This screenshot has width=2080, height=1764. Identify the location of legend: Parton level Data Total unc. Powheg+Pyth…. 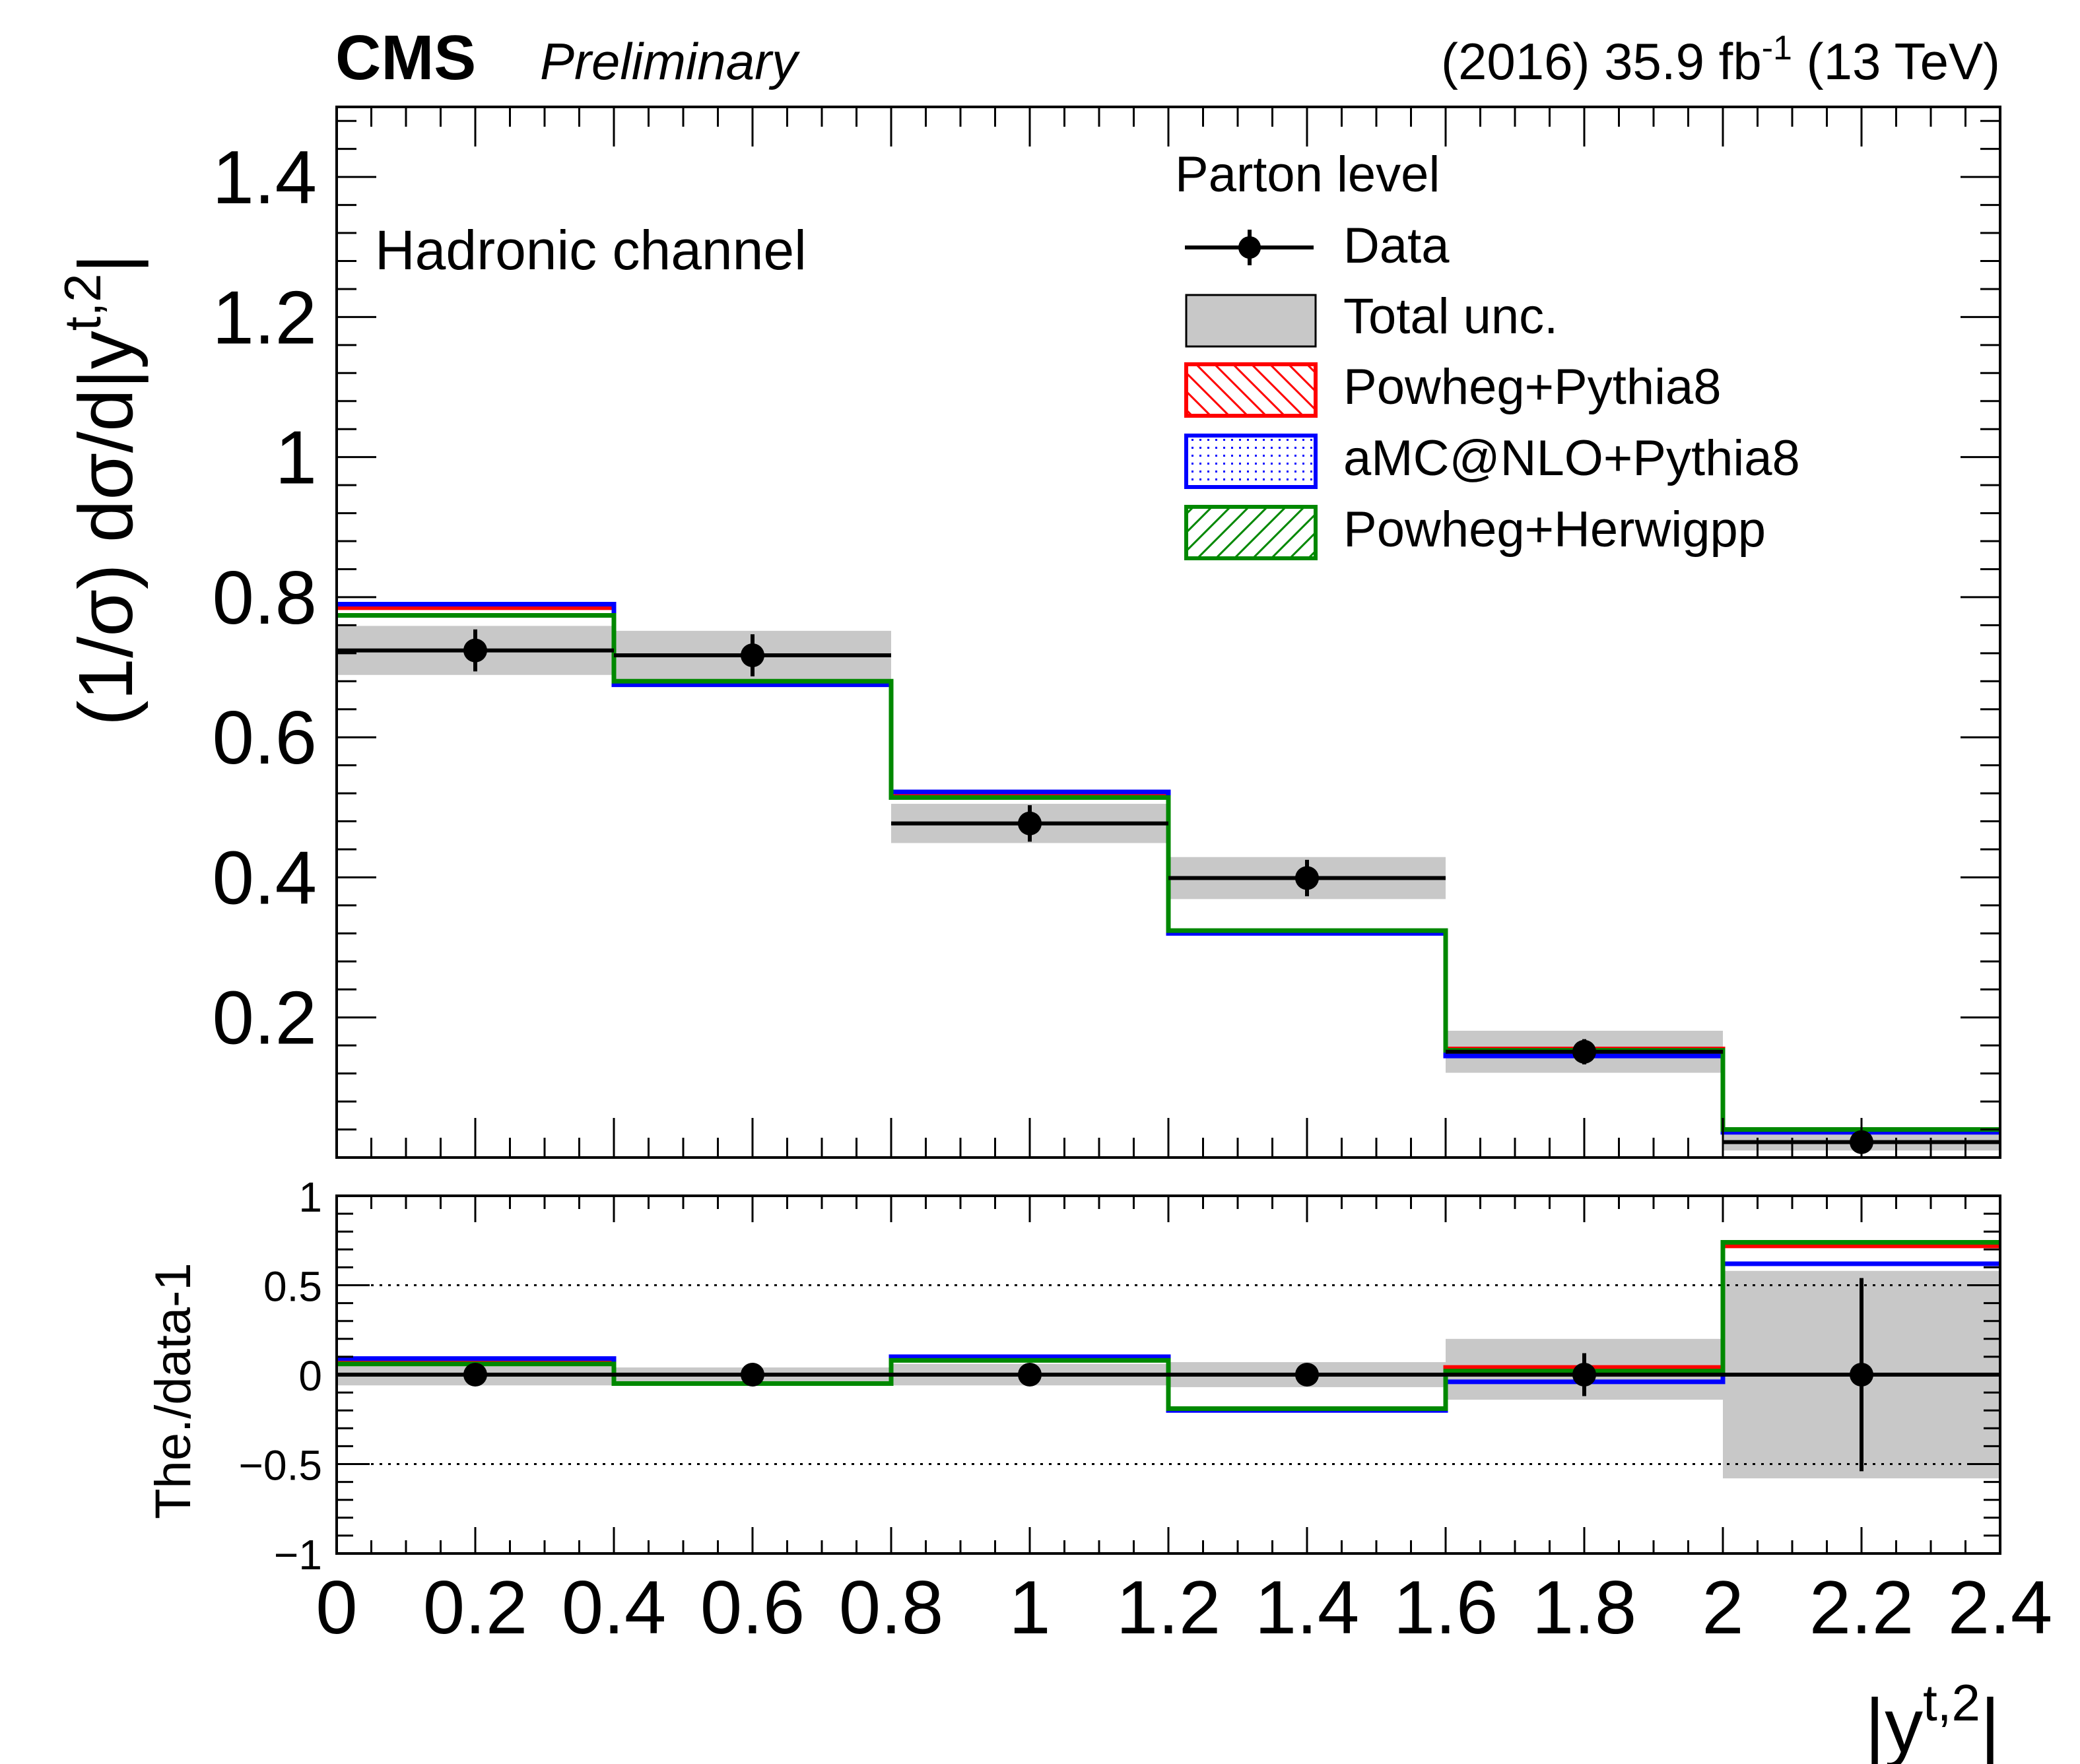
(1487, 354).